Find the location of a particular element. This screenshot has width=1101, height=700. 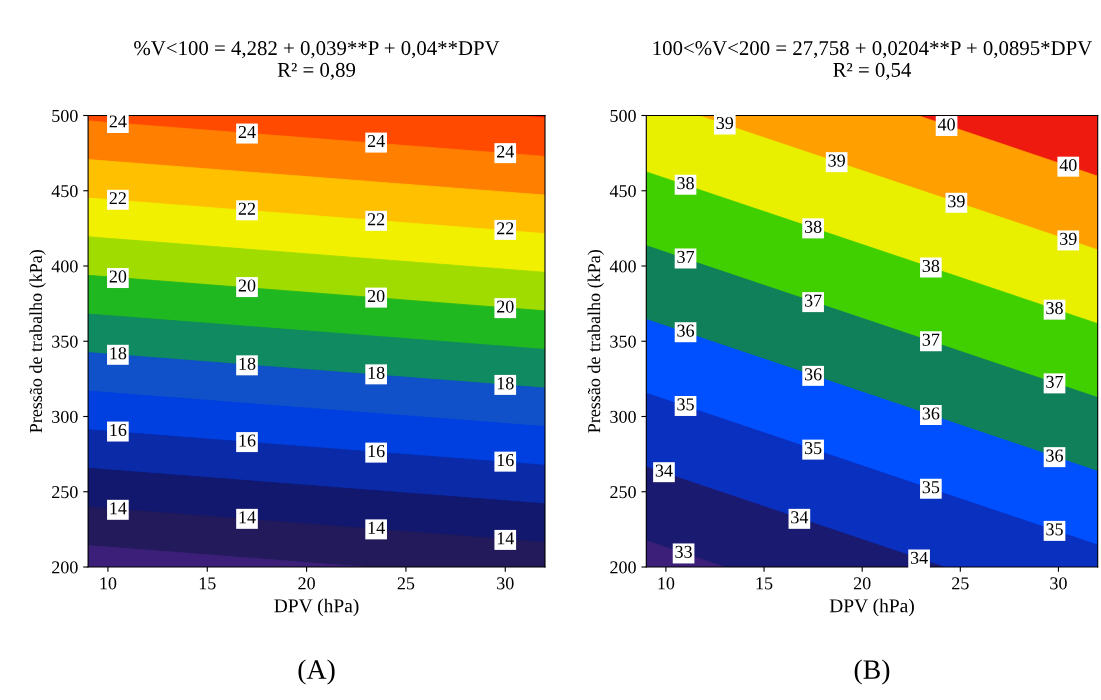

annotation: 33 is located at coordinates (683, 551).